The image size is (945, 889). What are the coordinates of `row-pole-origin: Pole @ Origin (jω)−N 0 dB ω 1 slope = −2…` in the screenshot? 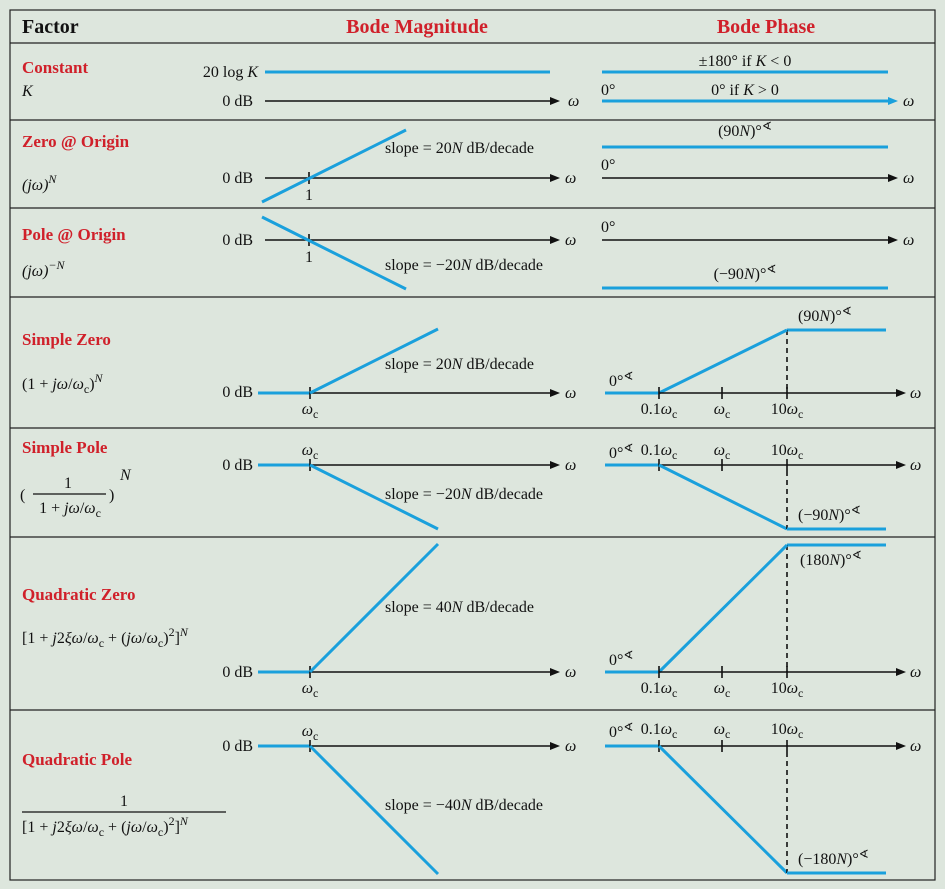 It's located at (468, 253).